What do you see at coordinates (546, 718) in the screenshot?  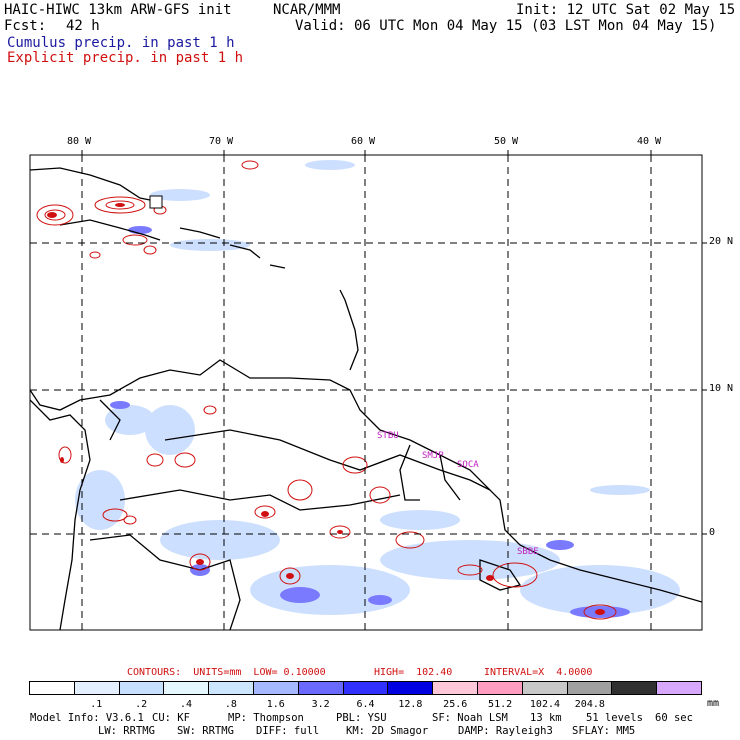 I see `footer-resolution: 13 km` at bounding box center [546, 718].